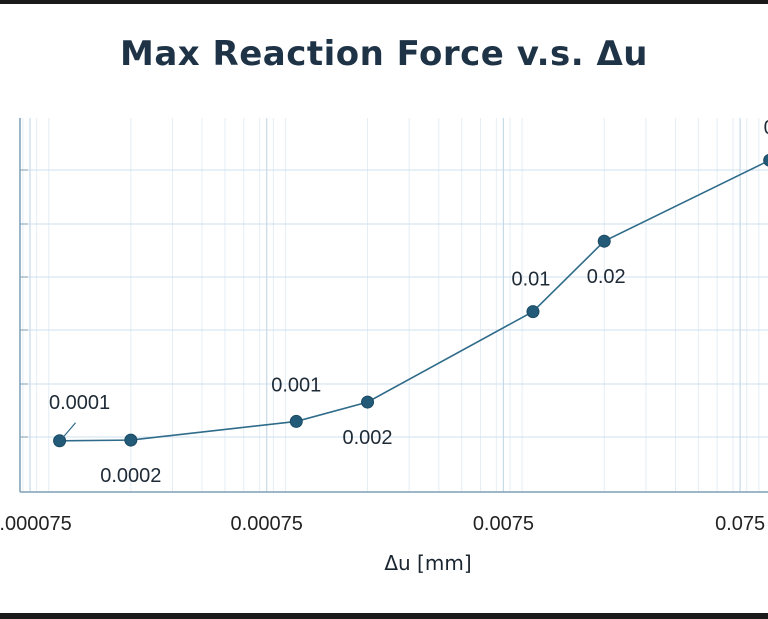 The width and height of the screenshot is (768, 619). Describe the element at coordinates (384, 2) in the screenshot. I see `top-border` at that location.